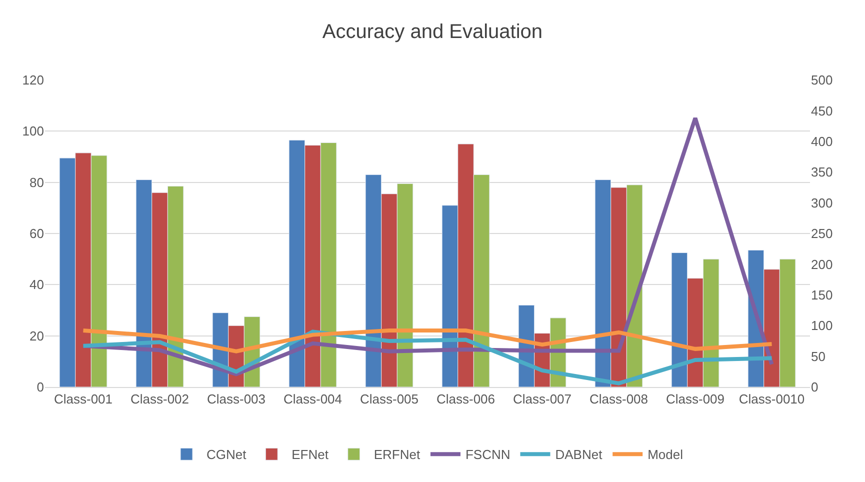 The width and height of the screenshot is (865, 482). I want to click on legend-label: ERFNet, so click(397, 454).